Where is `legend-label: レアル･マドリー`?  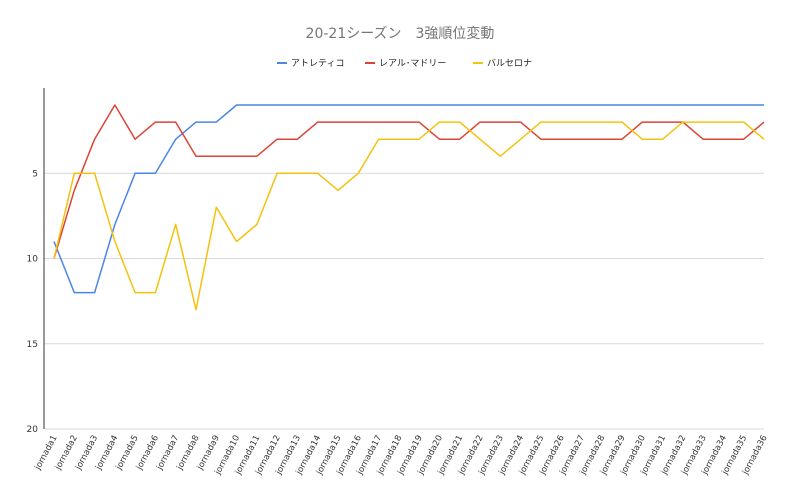 legend-label: レアル･マドリー is located at coordinates (412, 64).